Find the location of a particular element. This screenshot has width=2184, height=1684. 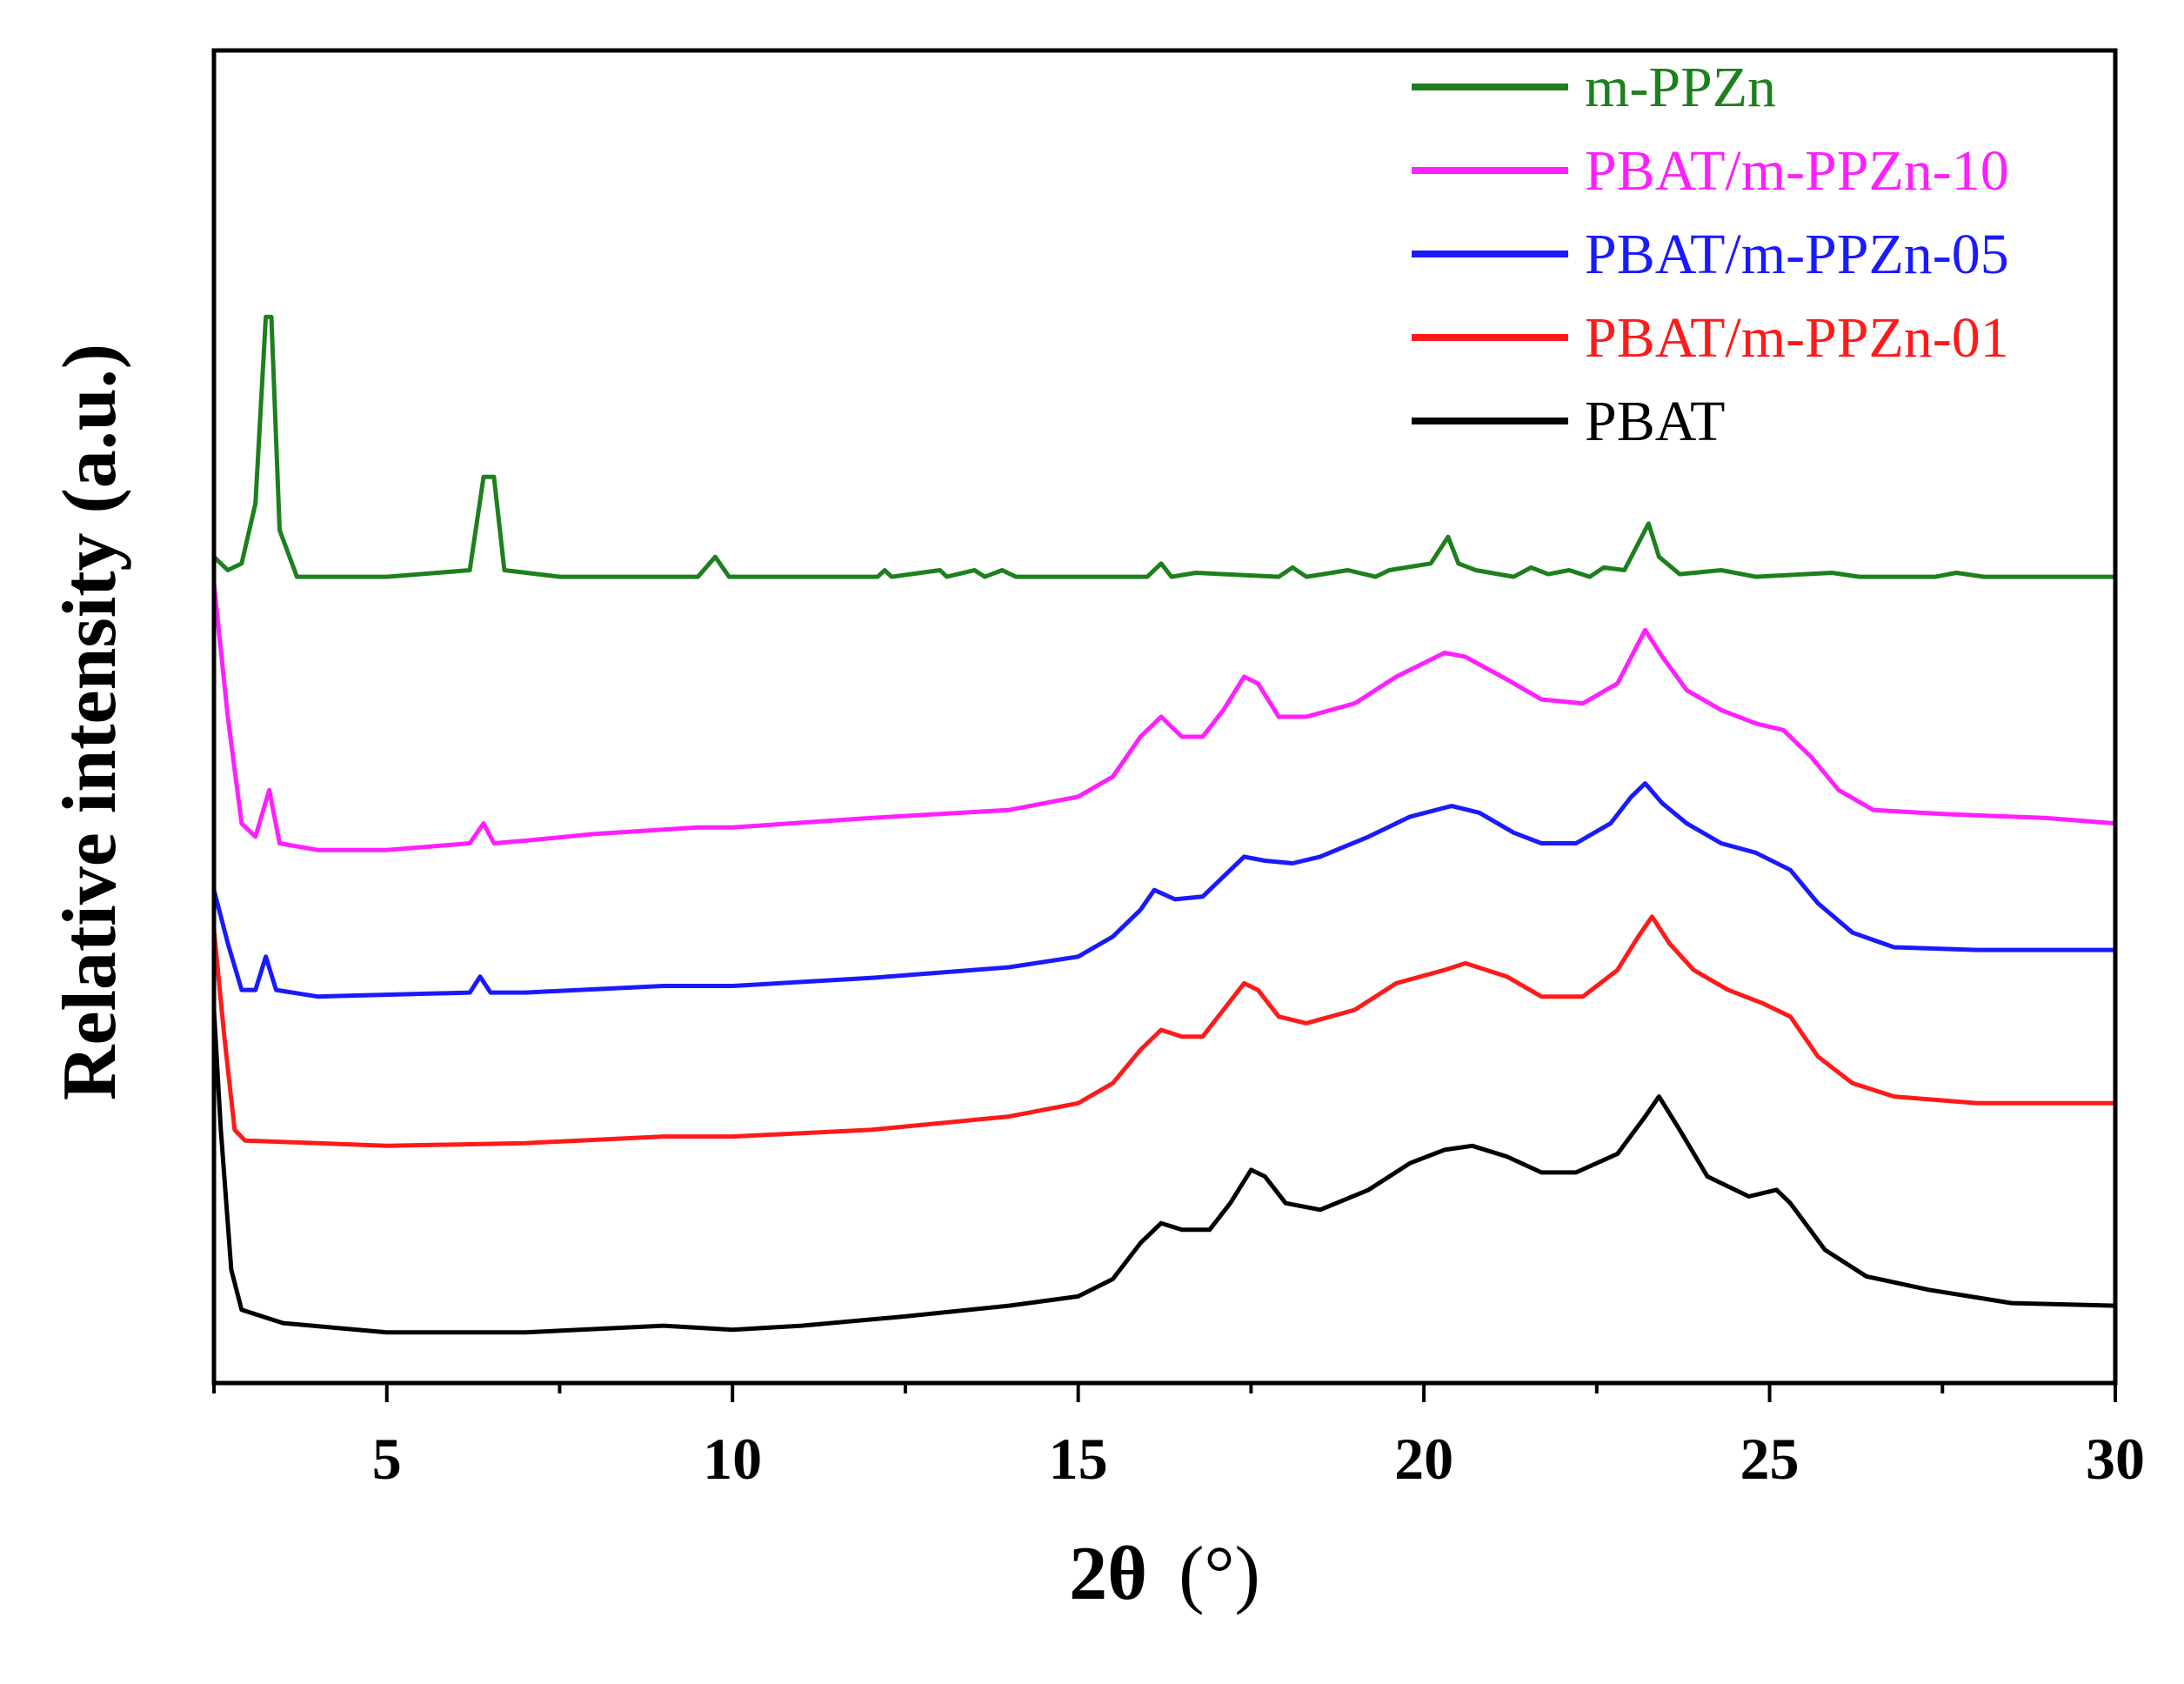

legend-label-3: PBAT/m-PPZn-01 is located at coordinates (1797, 338).